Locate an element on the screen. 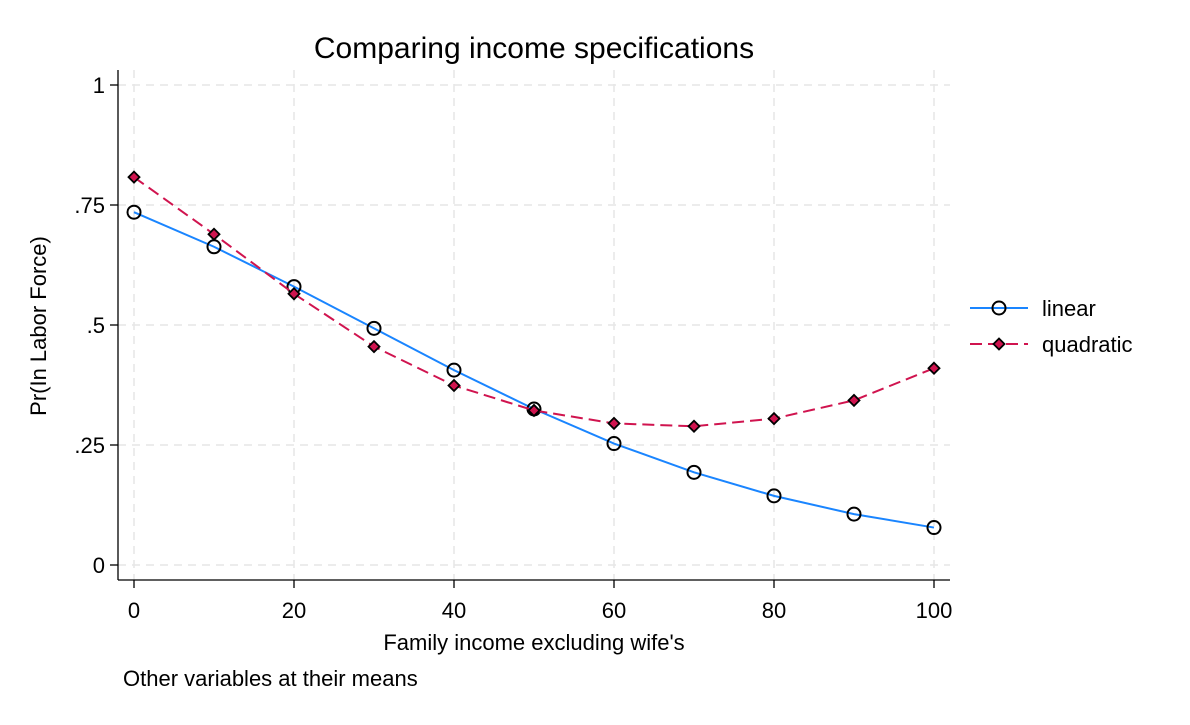 The width and height of the screenshot is (1190, 725). legend-item-linear: linear is located at coordinates (1033, 308).